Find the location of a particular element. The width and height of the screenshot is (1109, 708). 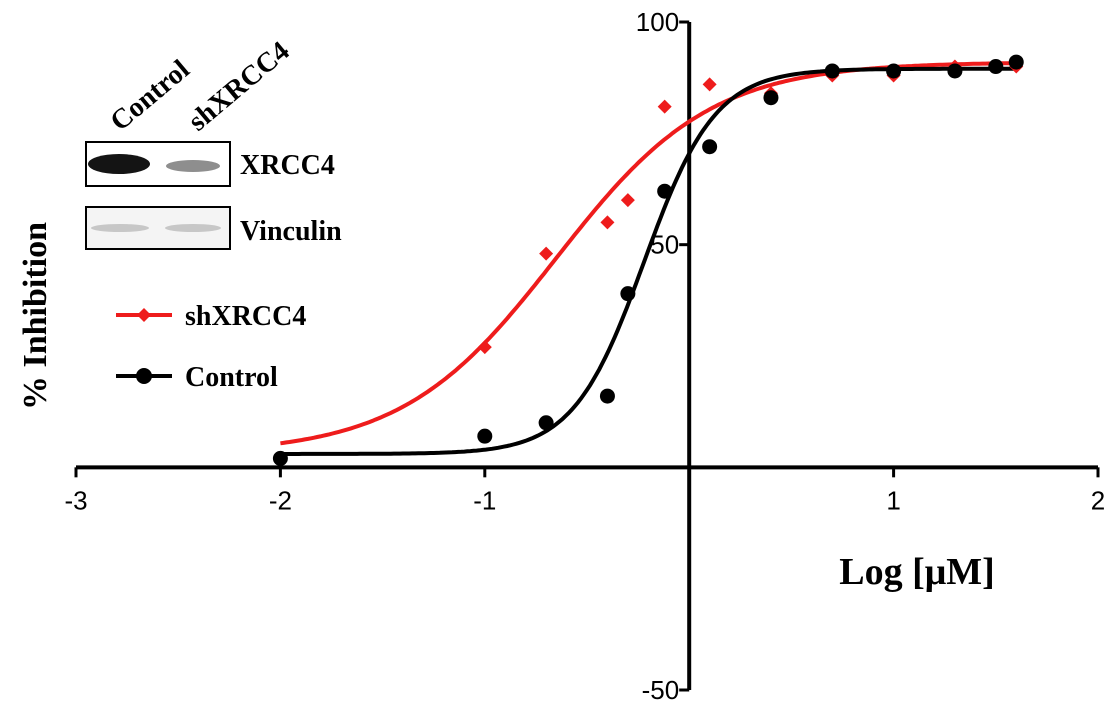

blot-band-label-xrcc4: XRCC4 is located at coordinates (287, 165).